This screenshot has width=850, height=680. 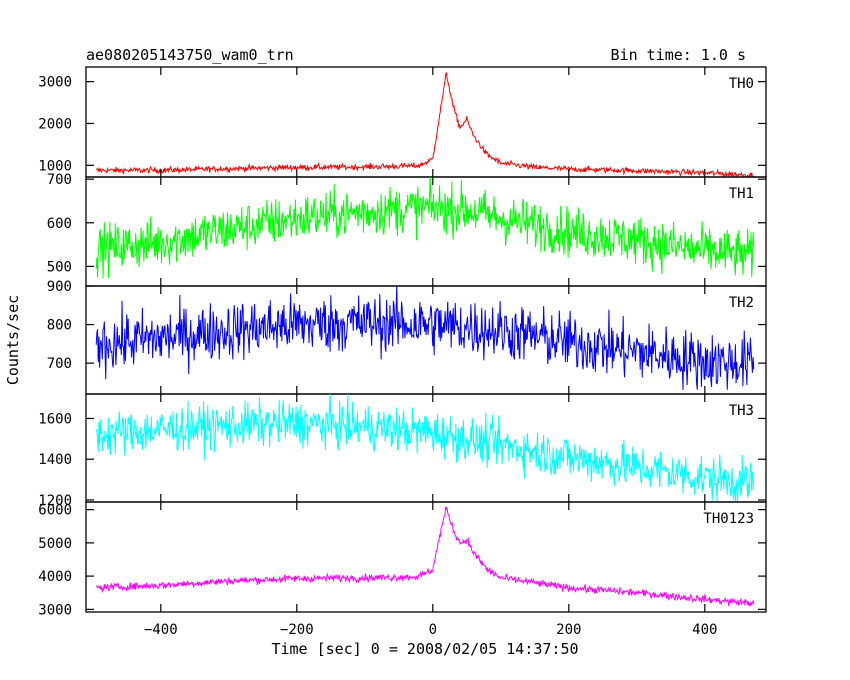 I want to click on y-tick-label: 5000, so click(x=55, y=544).